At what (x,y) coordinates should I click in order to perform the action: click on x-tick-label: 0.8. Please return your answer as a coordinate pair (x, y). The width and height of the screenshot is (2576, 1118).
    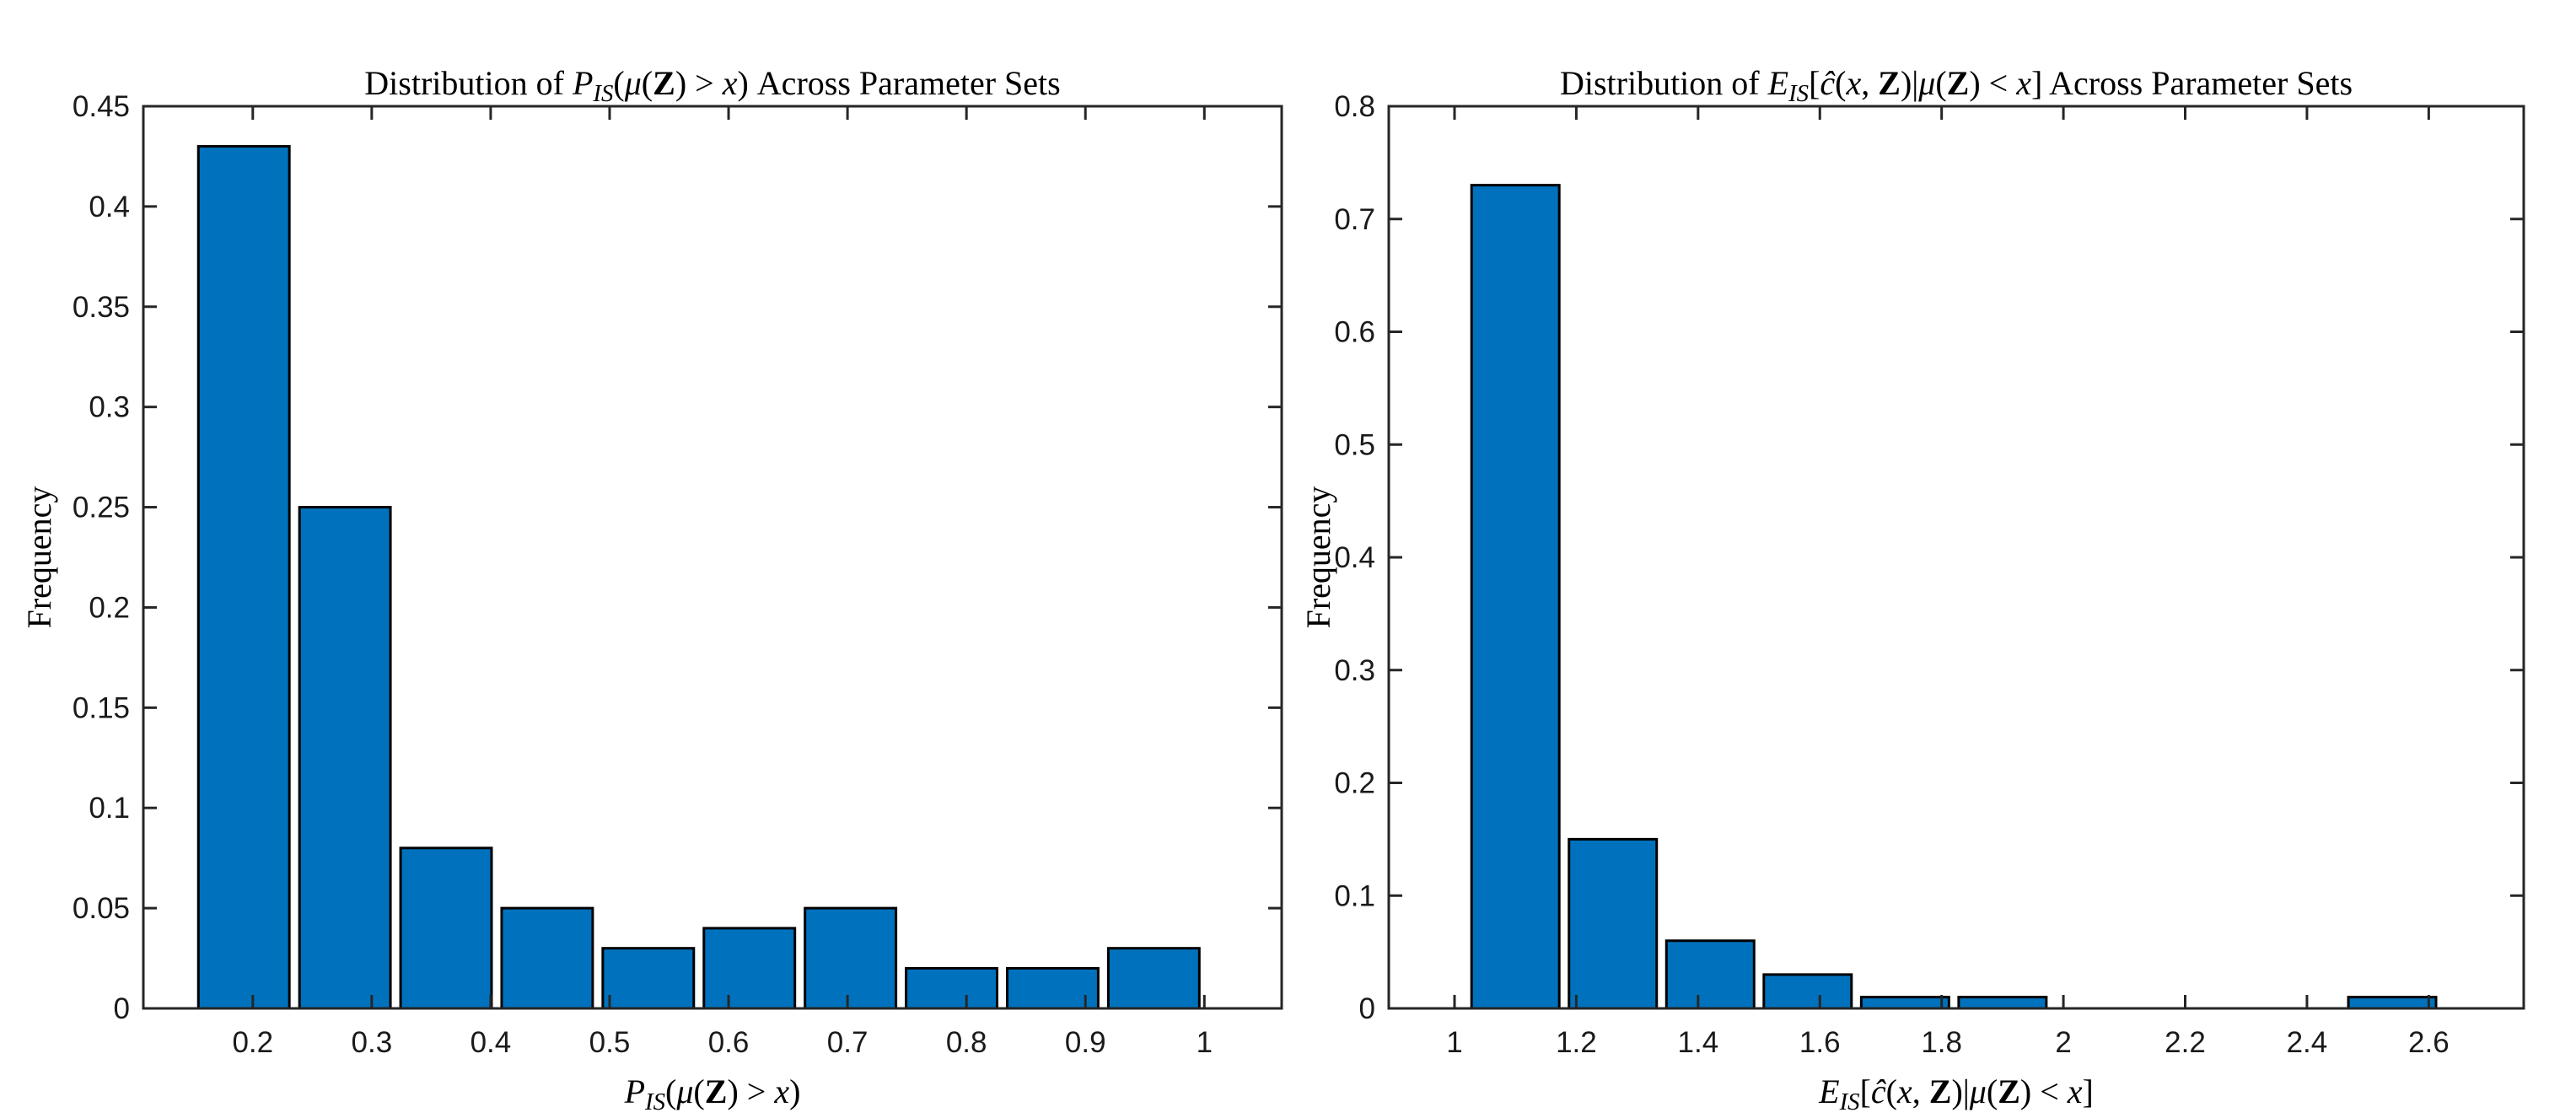
    Looking at the image, I should click on (967, 1042).